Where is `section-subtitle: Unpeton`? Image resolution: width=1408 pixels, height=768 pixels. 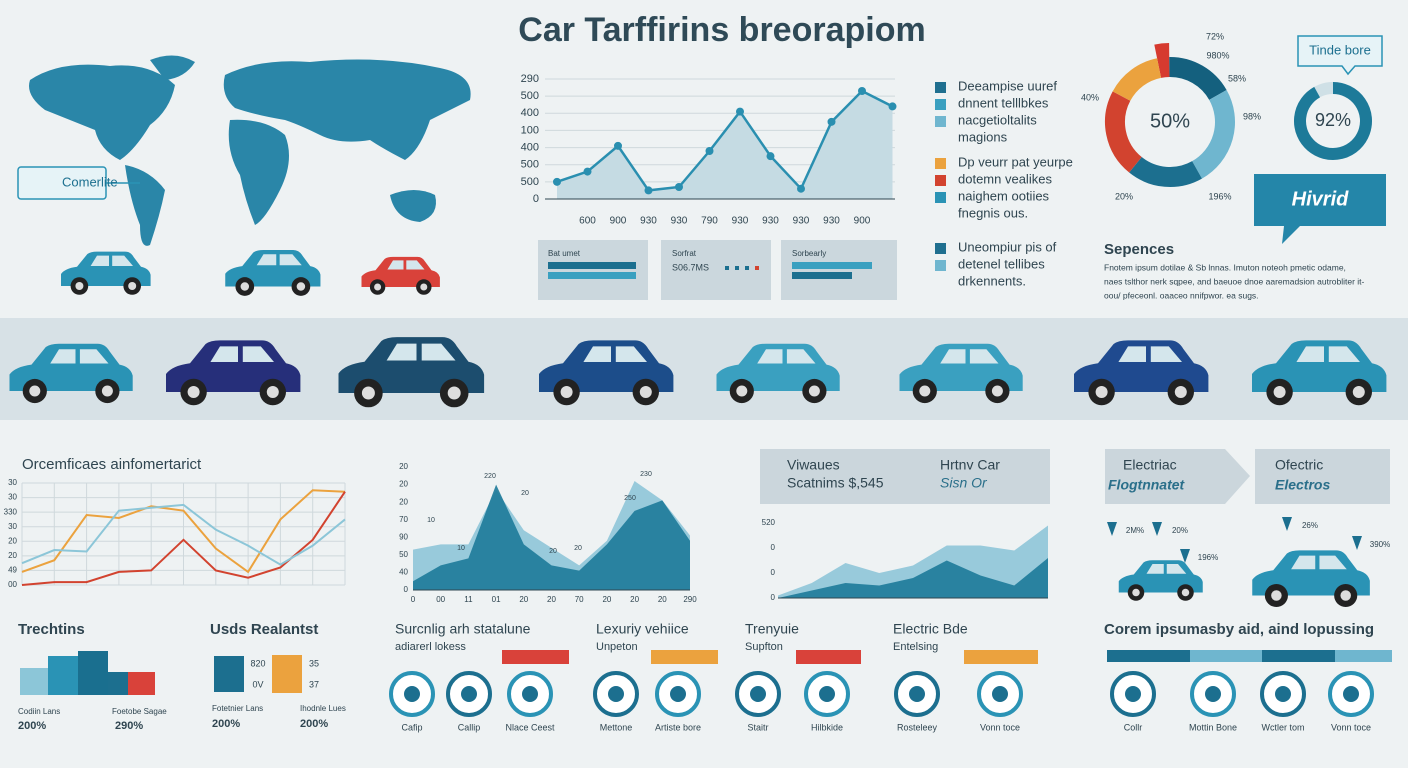
section-subtitle: Unpeton is located at coordinates (617, 647).